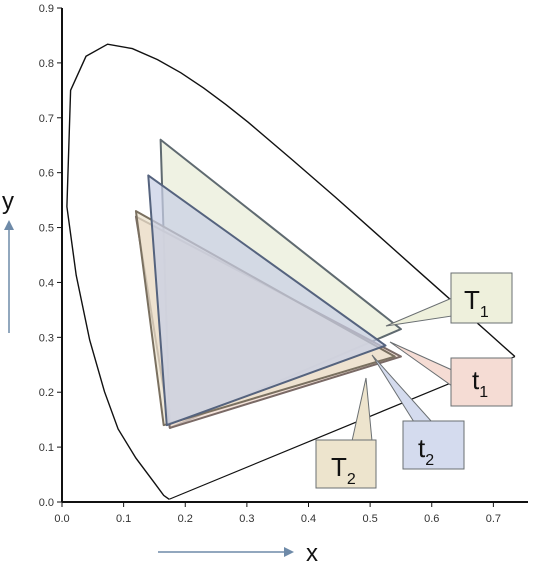 The width and height of the screenshot is (540, 567). I want to click on svg-text: T1, so click(476, 303).